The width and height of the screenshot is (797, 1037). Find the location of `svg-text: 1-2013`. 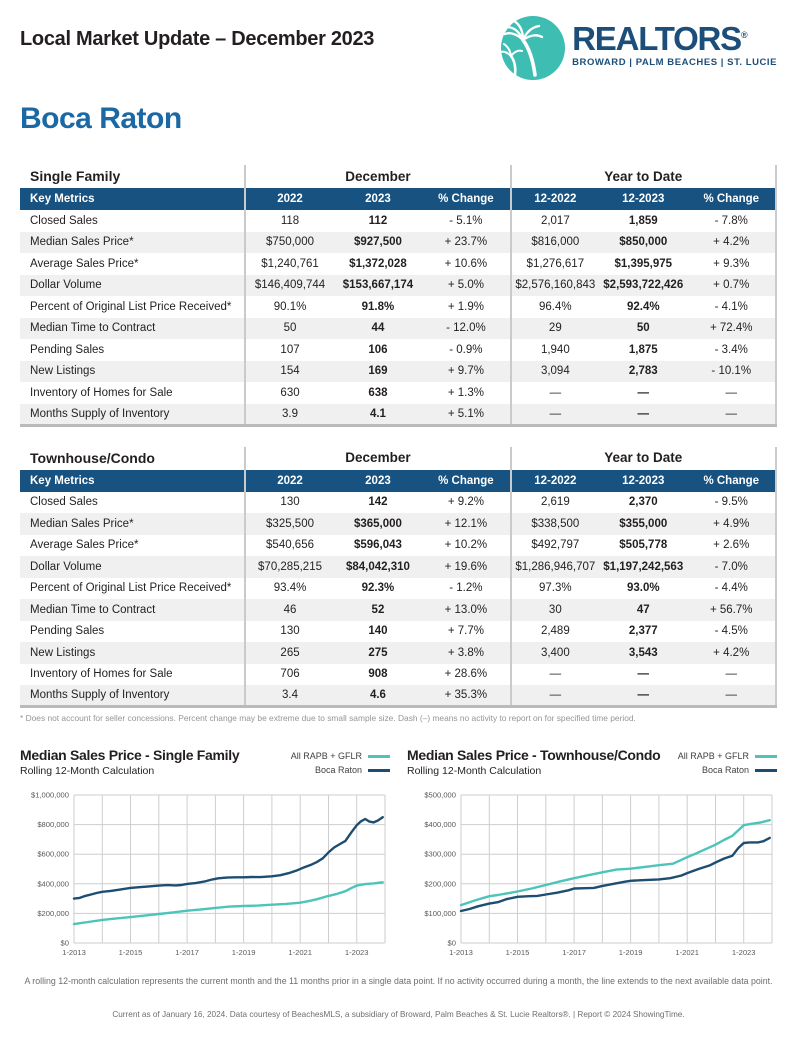

svg-text: 1-2013 is located at coordinates (461, 952).